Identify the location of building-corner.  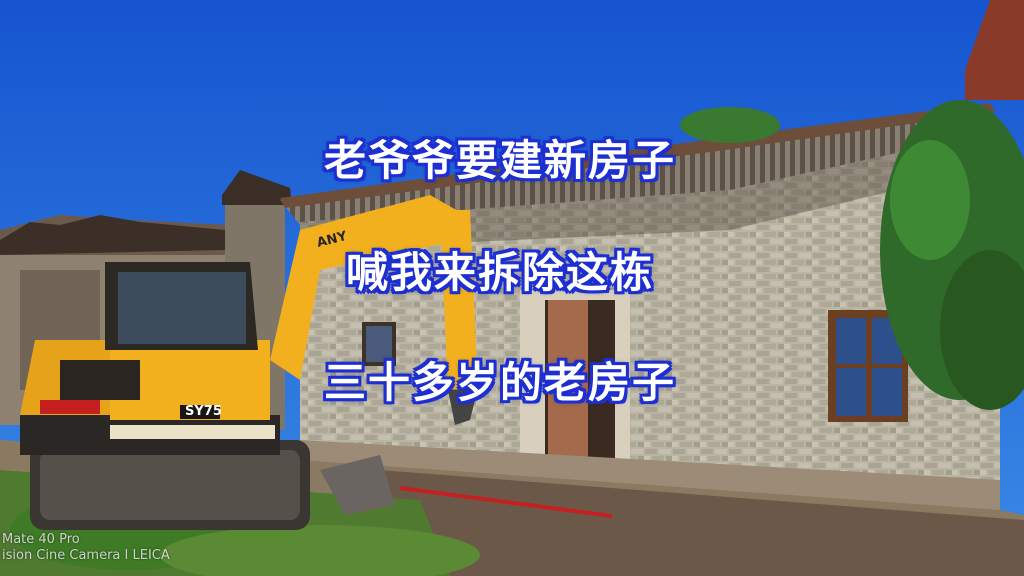
(994, 50).